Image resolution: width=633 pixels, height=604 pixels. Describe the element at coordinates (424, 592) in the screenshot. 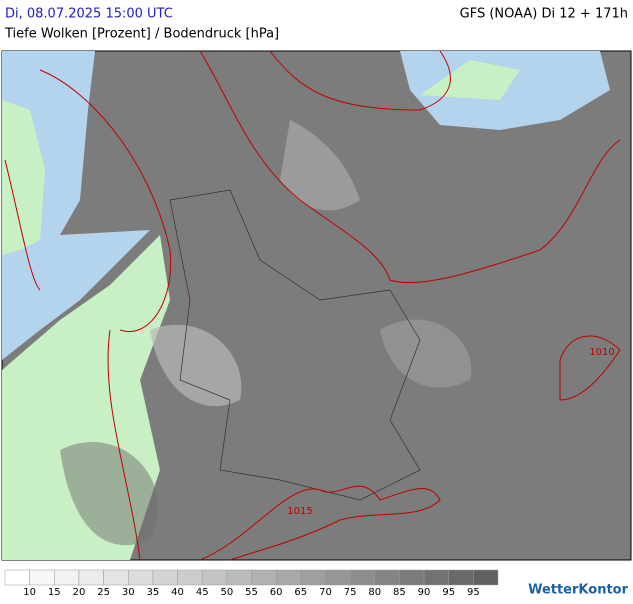

I see `legend-label: 90` at that location.